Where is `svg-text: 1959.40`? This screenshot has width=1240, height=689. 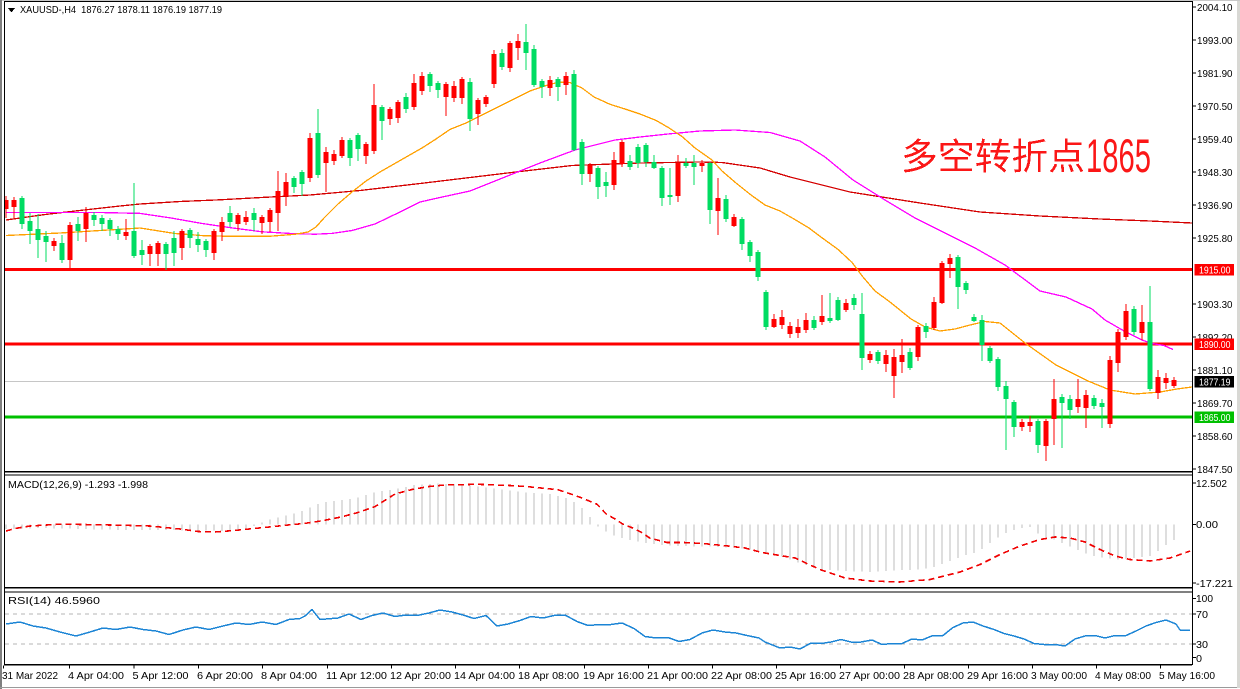
svg-text: 1959.40 is located at coordinates (1215, 140).